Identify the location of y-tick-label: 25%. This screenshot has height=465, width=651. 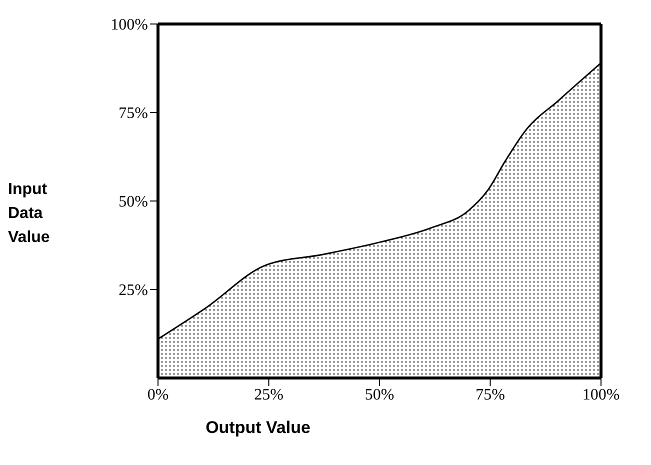
(133, 291).